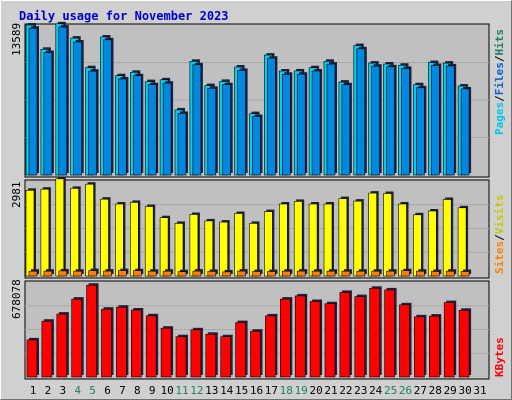 Image resolution: width=512 pixels, height=400 pixels. I want to click on x-label-day-21: 21, so click(330, 390).